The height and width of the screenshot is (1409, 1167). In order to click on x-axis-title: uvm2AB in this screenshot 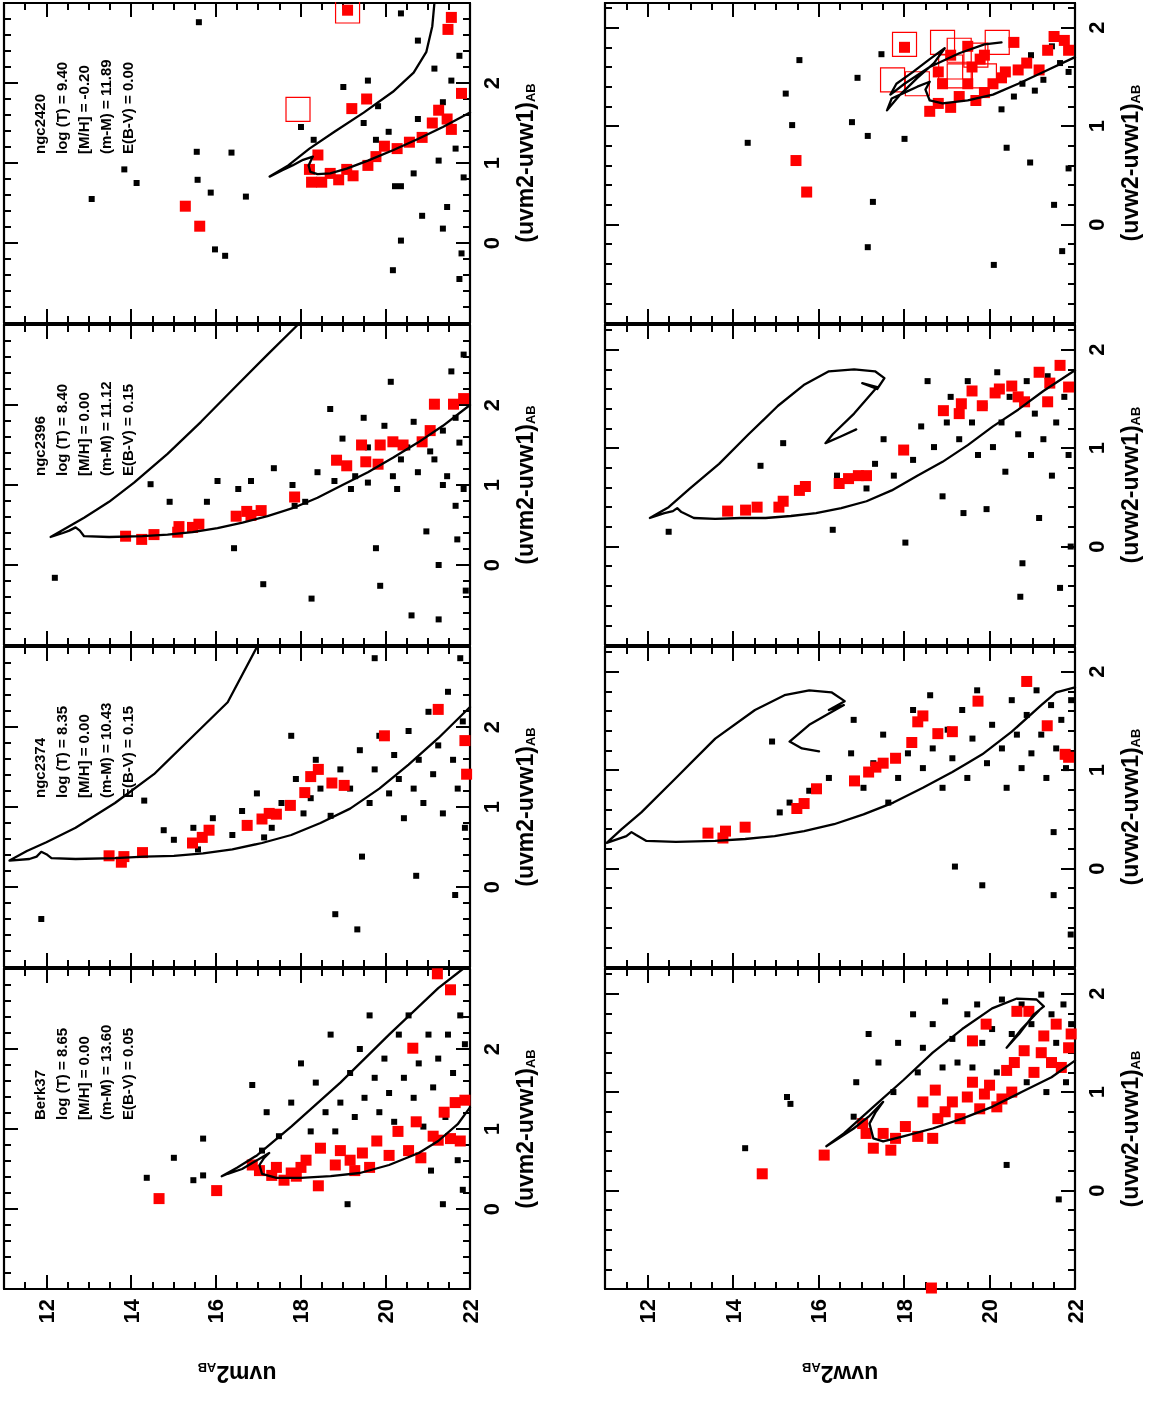, I will do `click(237, 1373)`.